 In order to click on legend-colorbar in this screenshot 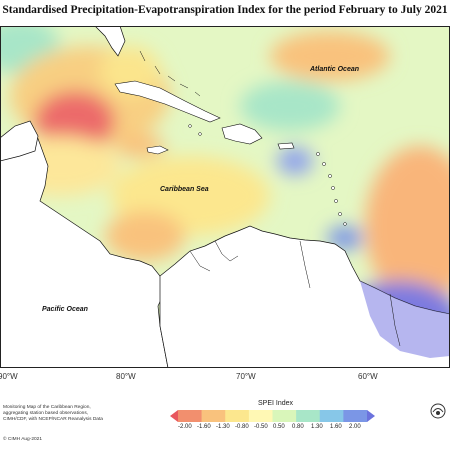, I will do `click(272, 416)`.